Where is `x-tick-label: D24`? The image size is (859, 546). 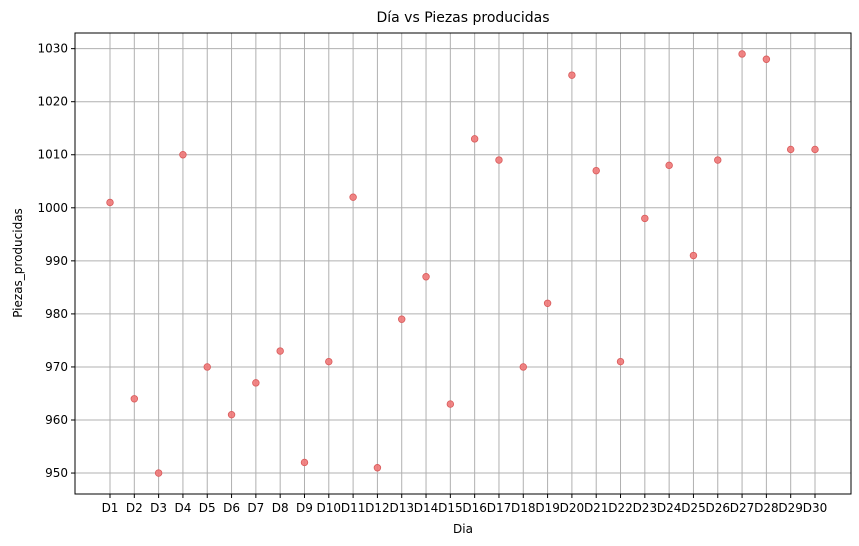
x-tick-label: D24 is located at coordinates (669, 508).